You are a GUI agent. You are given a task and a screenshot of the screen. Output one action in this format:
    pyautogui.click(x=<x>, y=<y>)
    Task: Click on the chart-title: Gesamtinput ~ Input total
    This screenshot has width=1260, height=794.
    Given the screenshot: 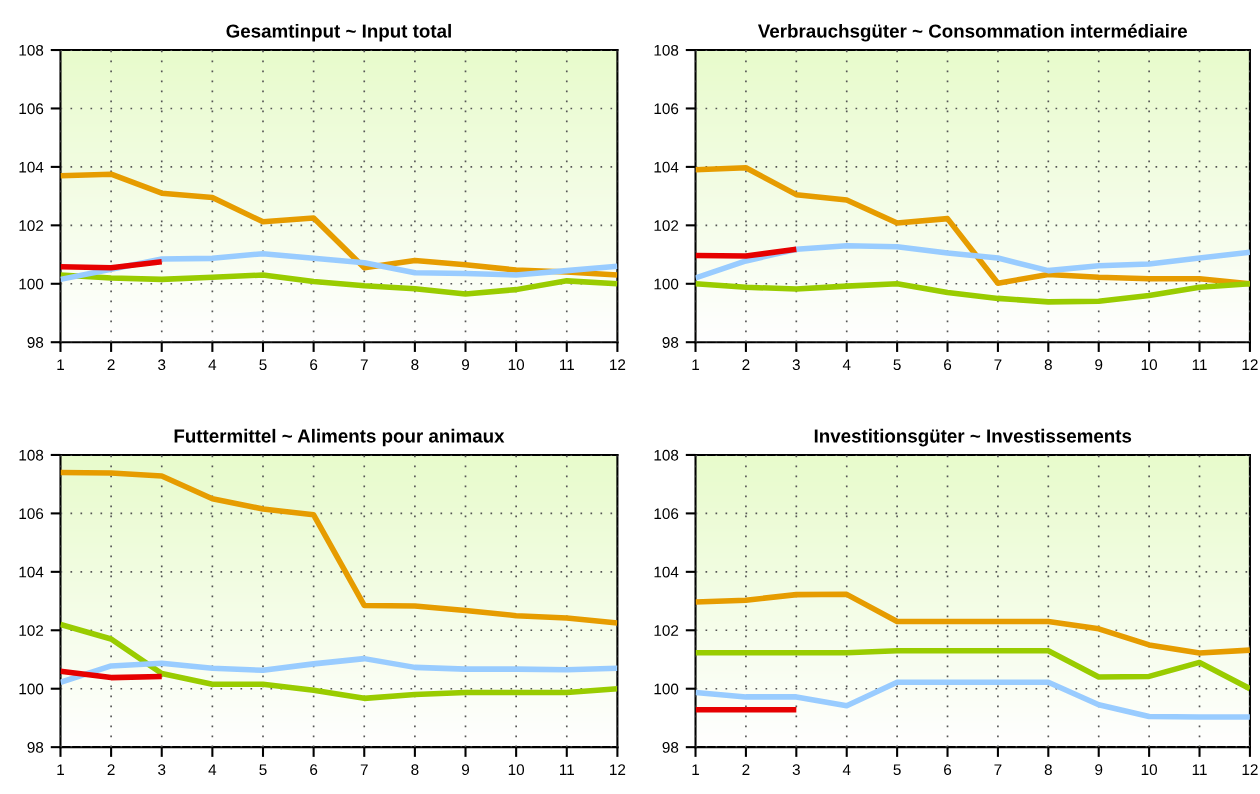 What is the action you would take?
    pyautogui.click(x=338, y=32)
    